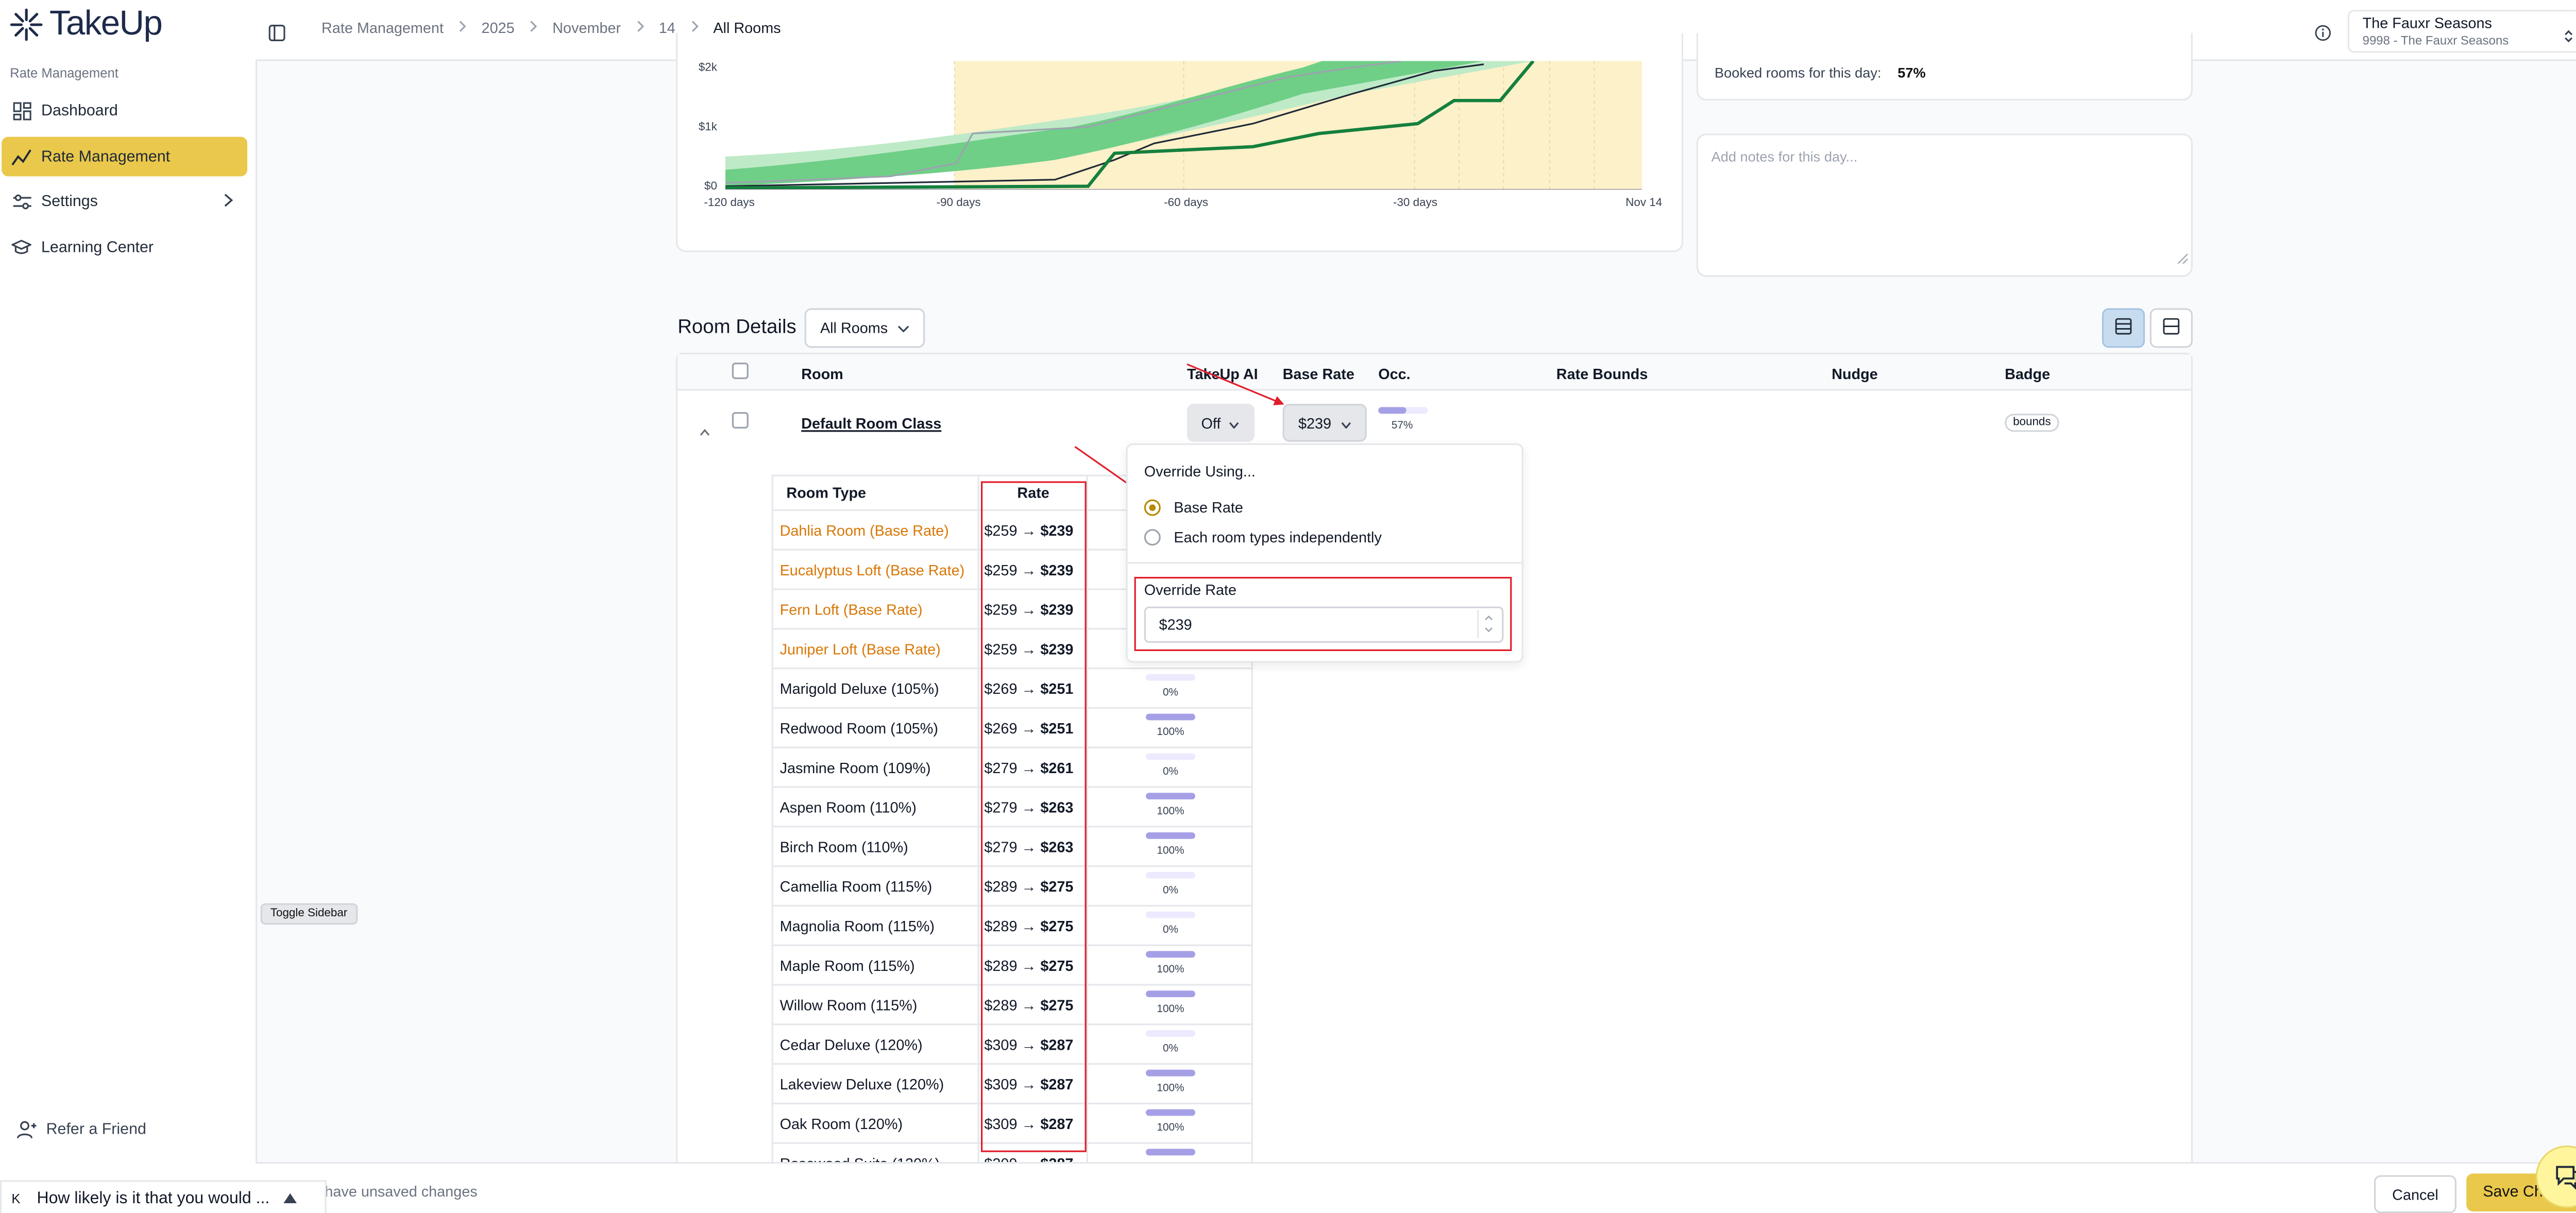 The height and width of the screenshot is (1213, 2576). I want to click on room-type-rate: $309 → $287, so click(1028, 1045).